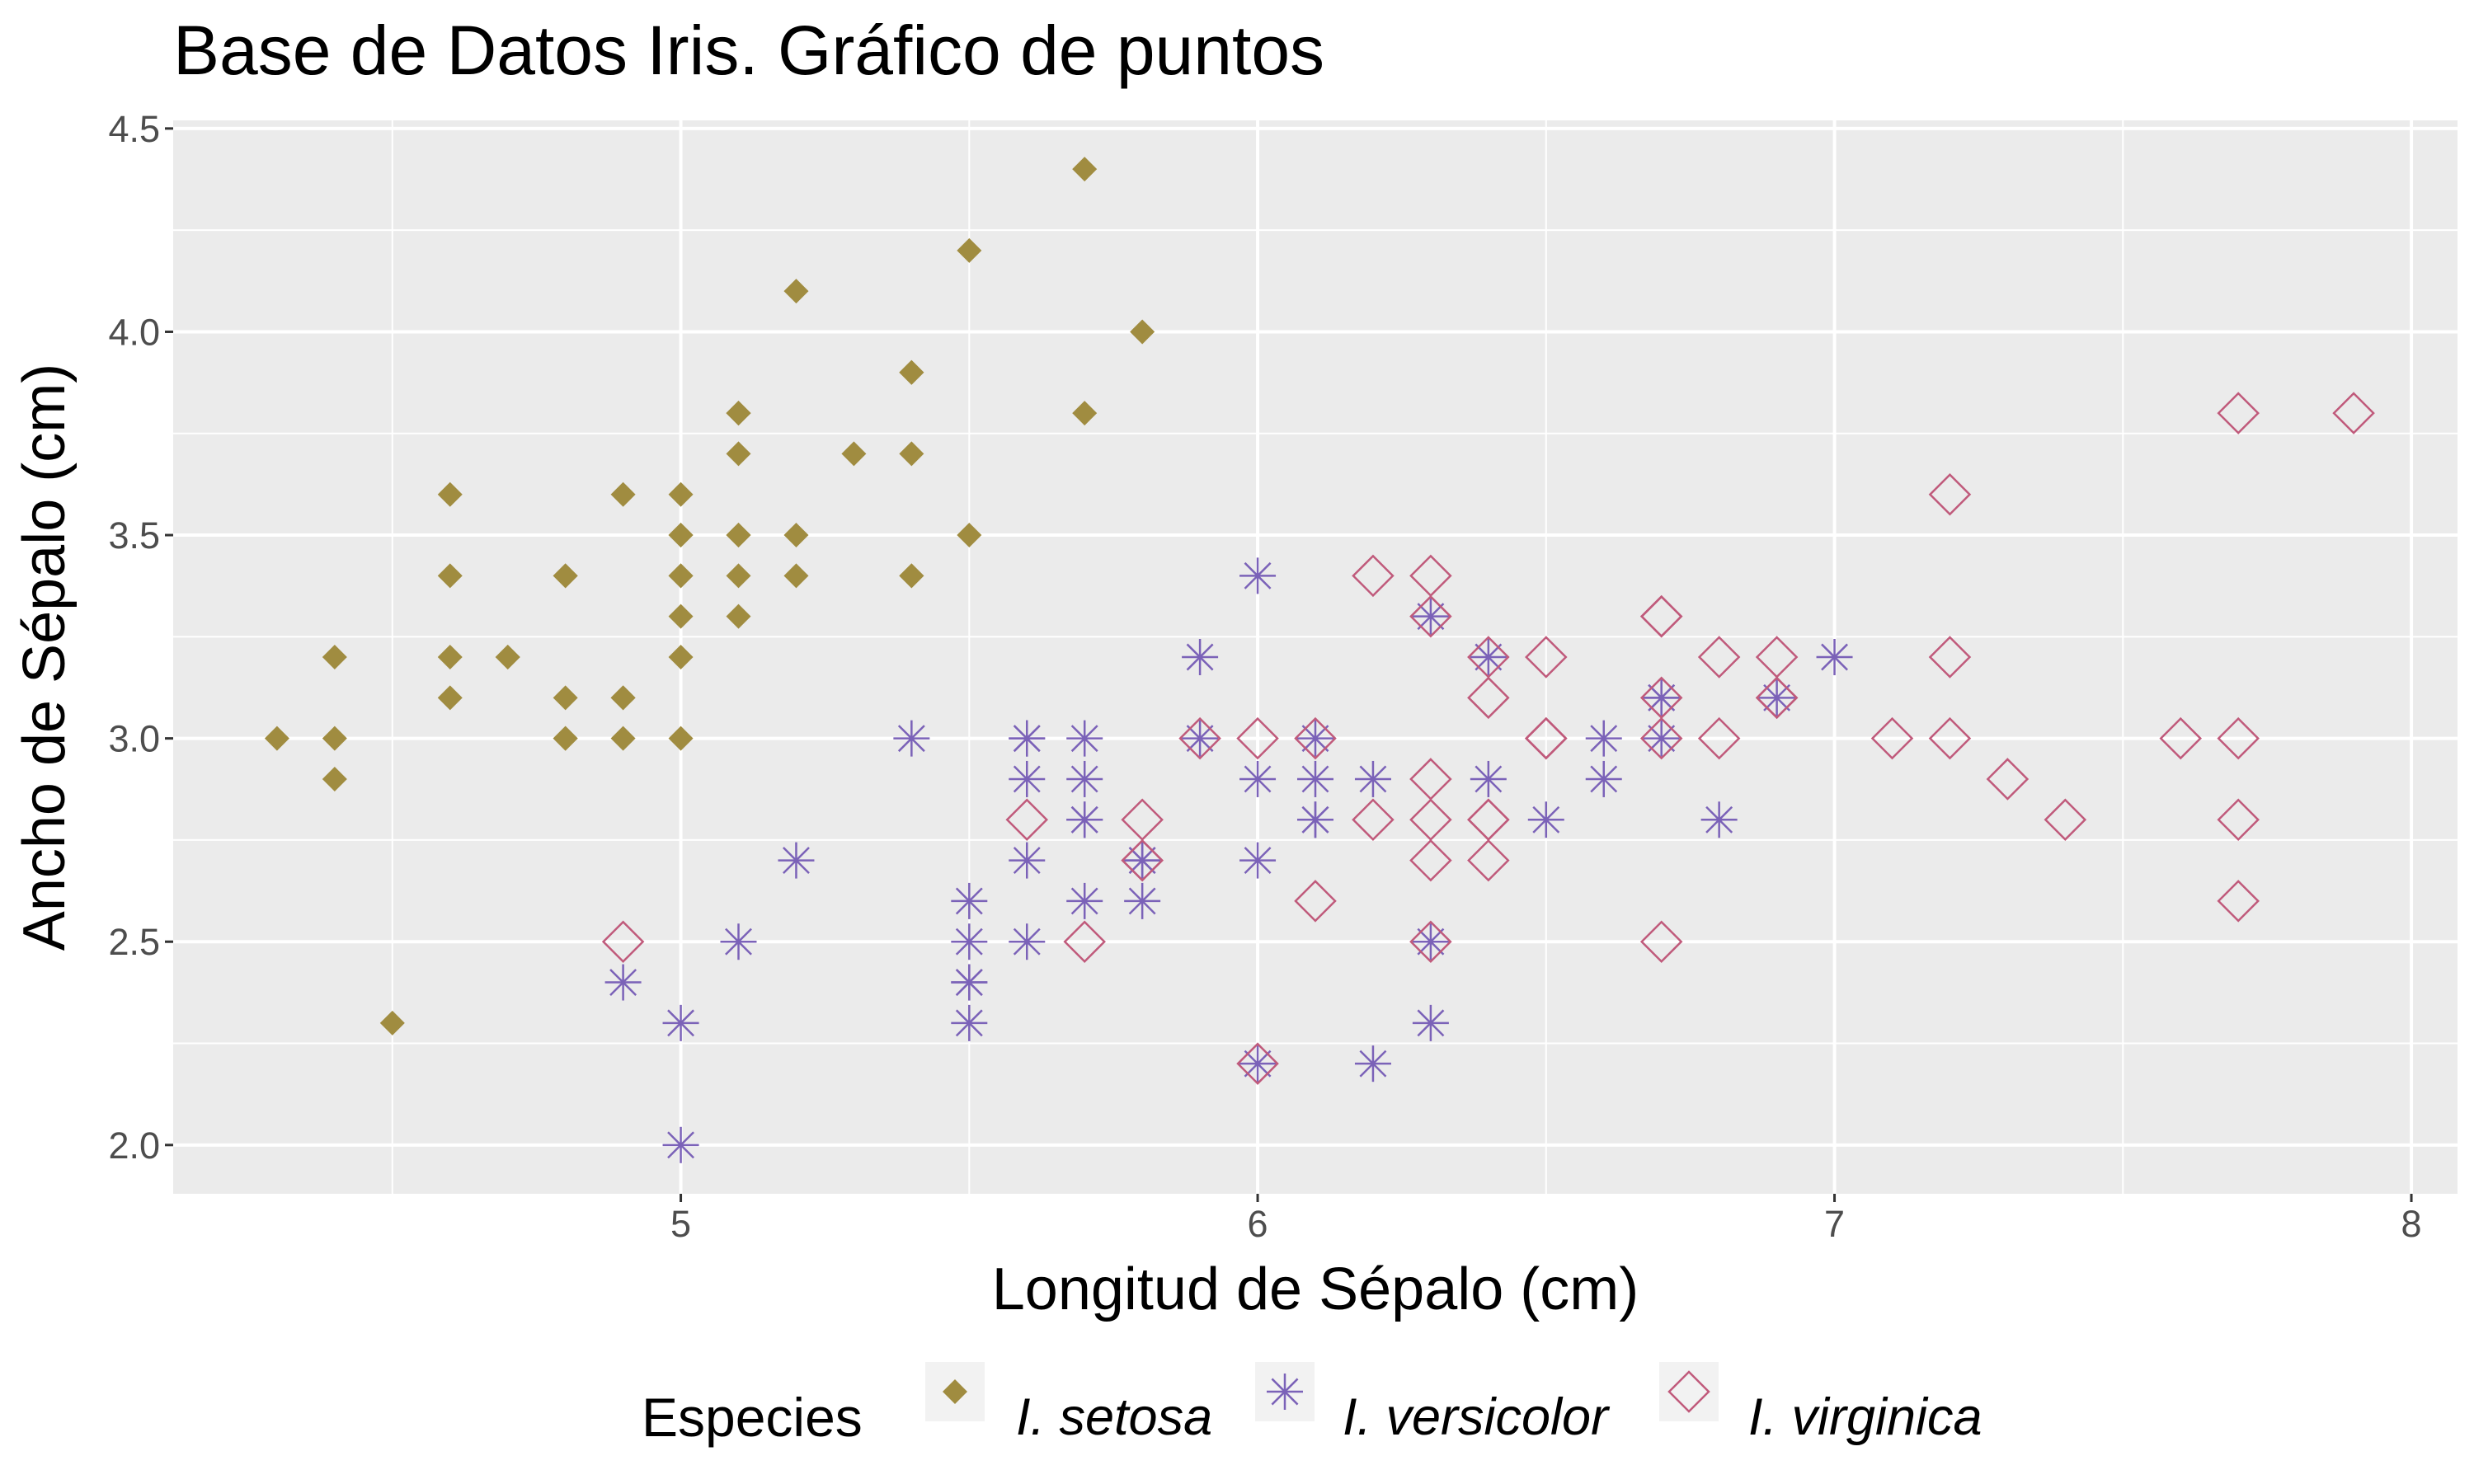 This screenshot has width=2474, height=1484. Describe the element at coordinates (134, 942) in the screenshot. I see `y-tick-label: 2.5` at that location.